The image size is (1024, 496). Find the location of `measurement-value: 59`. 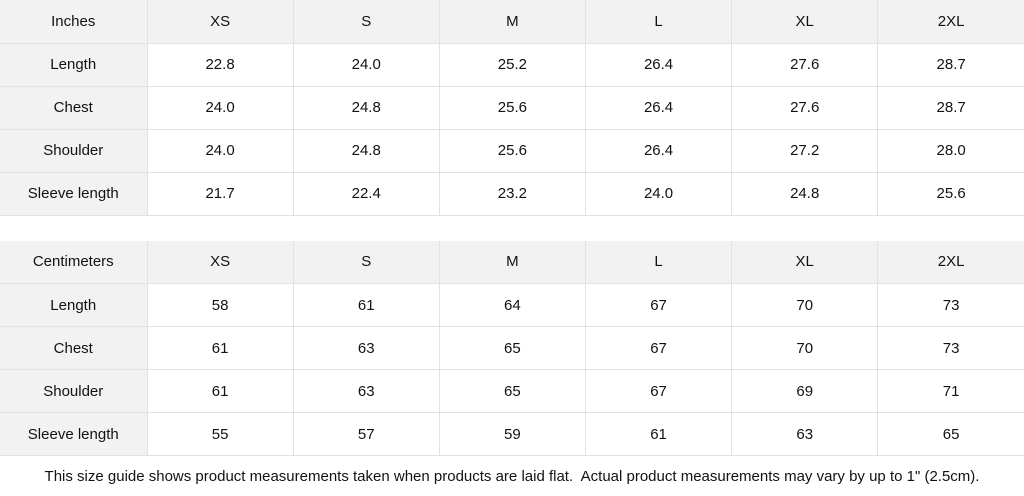

measurement-value: 59 is located at coordinates (512, 434).